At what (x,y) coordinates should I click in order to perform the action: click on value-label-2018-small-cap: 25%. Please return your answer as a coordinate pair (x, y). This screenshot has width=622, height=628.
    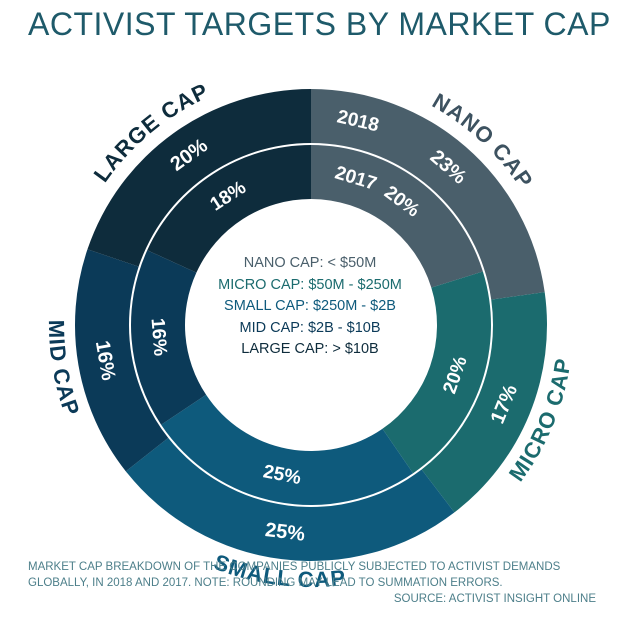
    Looking at the image, I should click on (285, 532).